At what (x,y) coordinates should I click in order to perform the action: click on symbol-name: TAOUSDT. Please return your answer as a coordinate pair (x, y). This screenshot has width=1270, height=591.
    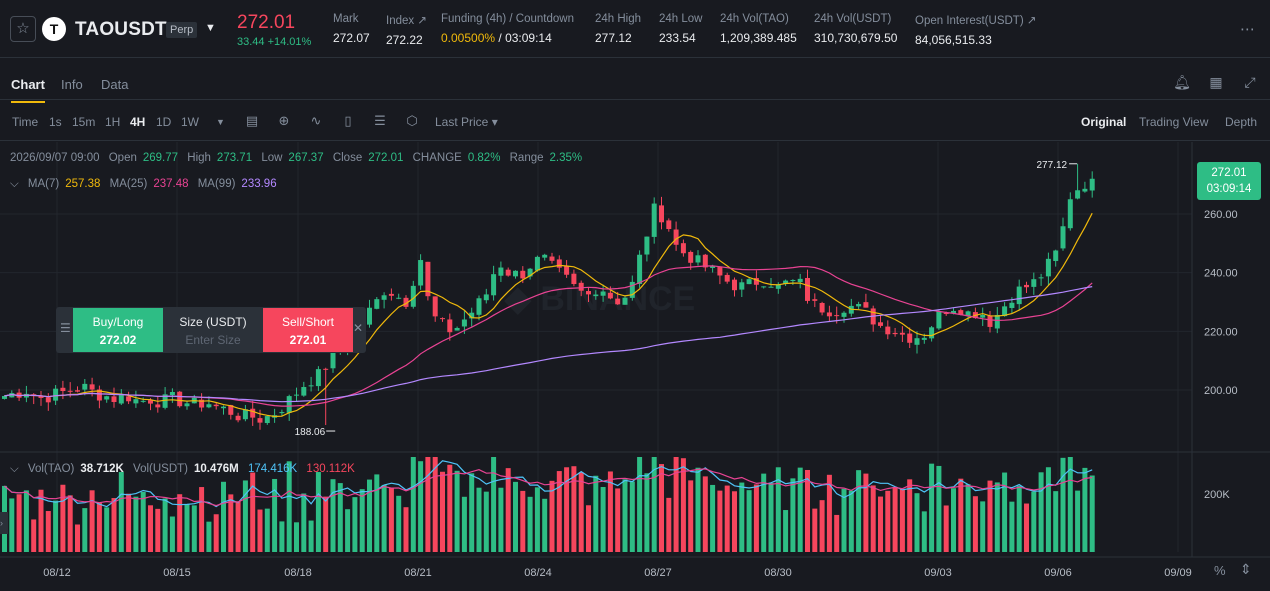
    Looking at the image, I should click on (121, 29).